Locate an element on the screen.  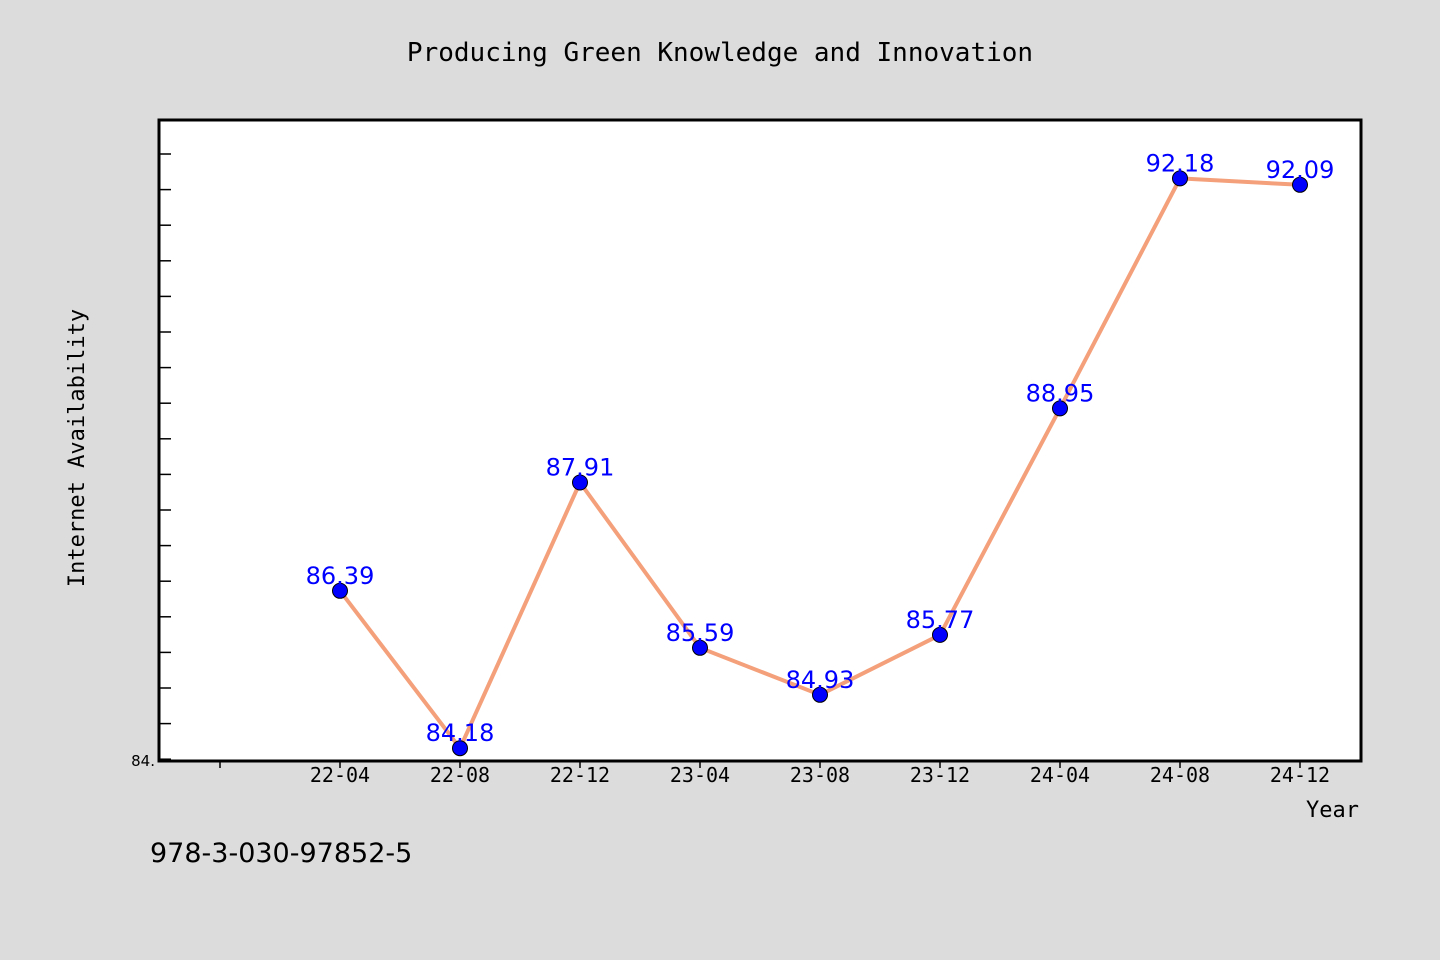
data-label: 92.09 is located at coordinates (1300, 170).